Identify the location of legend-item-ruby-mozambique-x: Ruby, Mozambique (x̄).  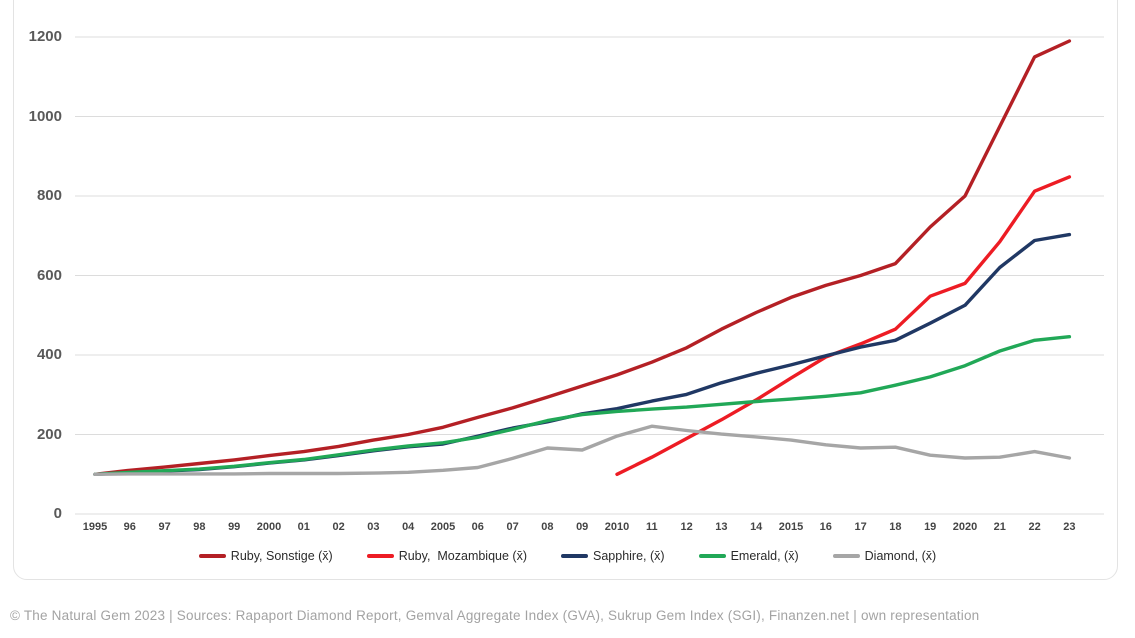
(446, 556).